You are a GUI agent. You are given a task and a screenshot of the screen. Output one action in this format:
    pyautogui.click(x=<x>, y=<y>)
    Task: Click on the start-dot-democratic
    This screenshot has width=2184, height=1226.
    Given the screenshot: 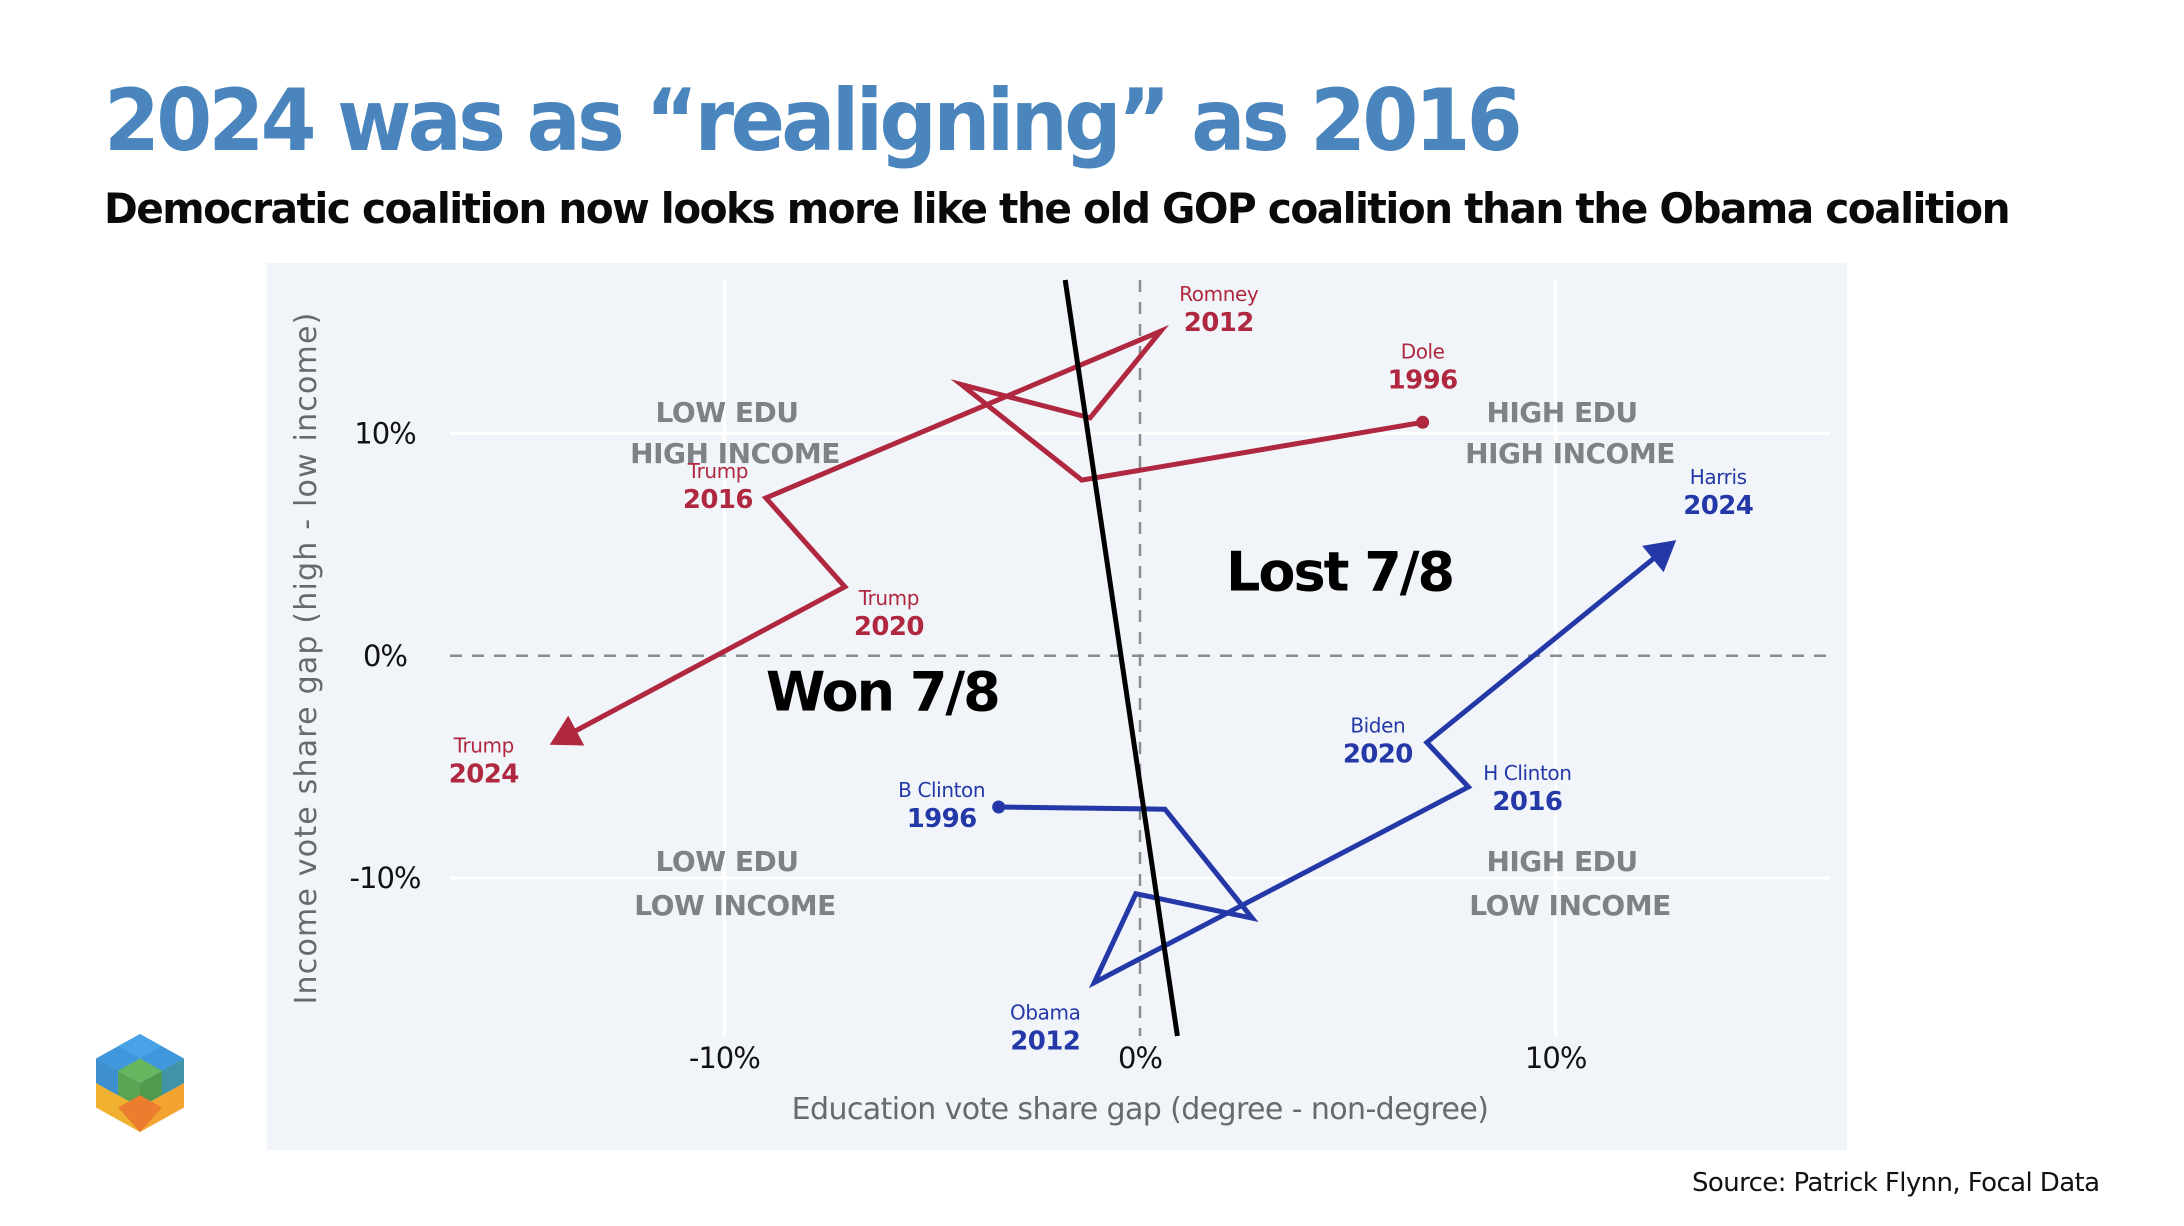 What is the action you would take?
    pyautogui.click(x=999, y=807)
    